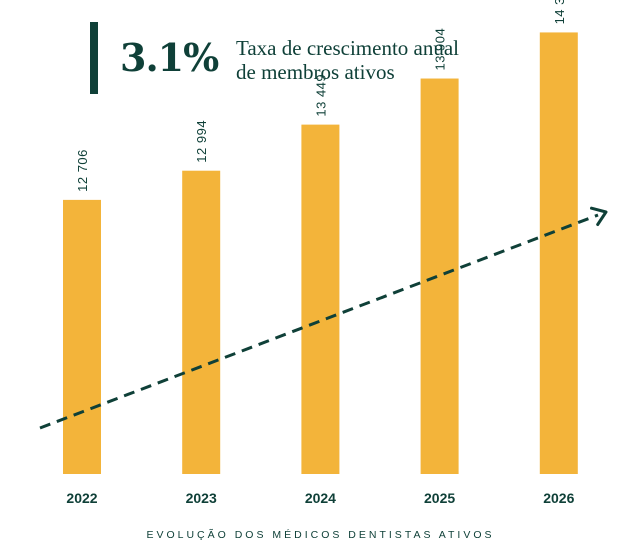  I want to click on category-label-2024: 2024, so click(320, 498).